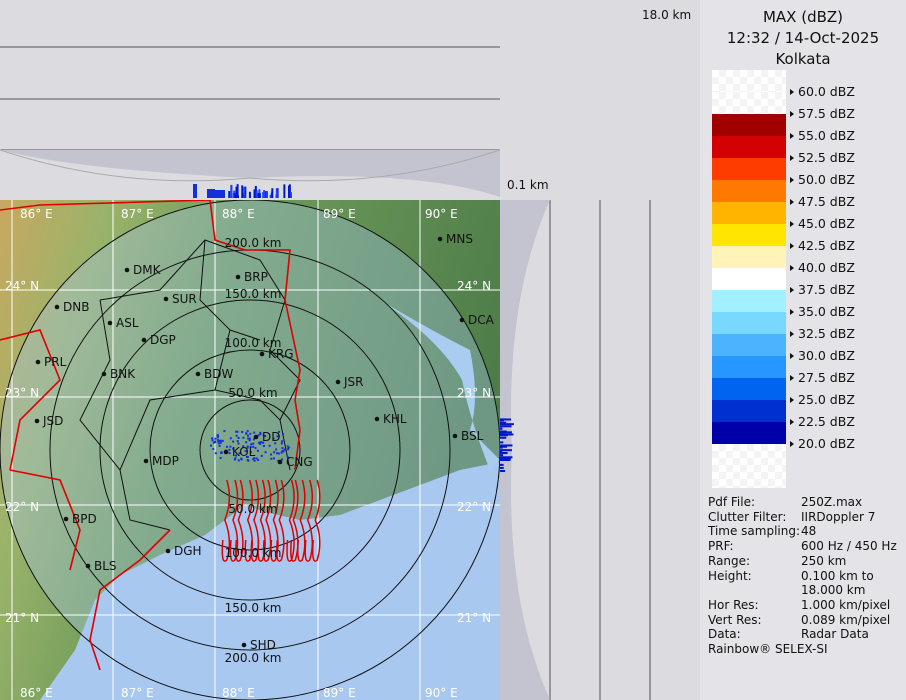  Describe the element at coordinates (824, 560) in the screenshot. I see `info-value: 250 km` at that location.